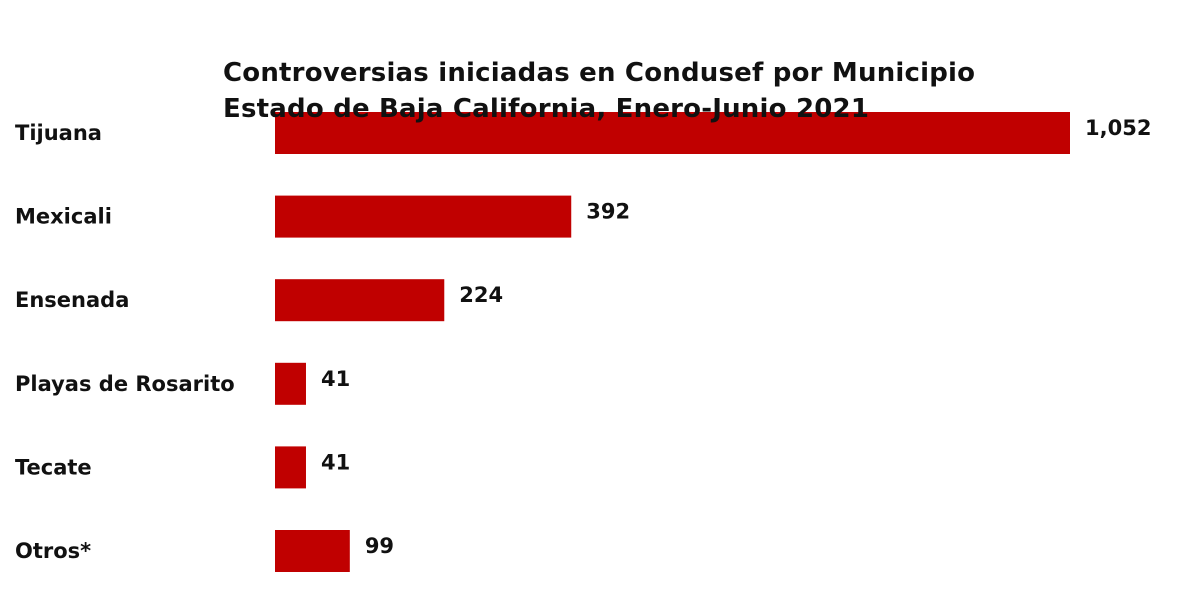  What do you see at coordinates (379, 546) in the screenshot?
I see `value-label: 99` at bounding box center [379, 546].